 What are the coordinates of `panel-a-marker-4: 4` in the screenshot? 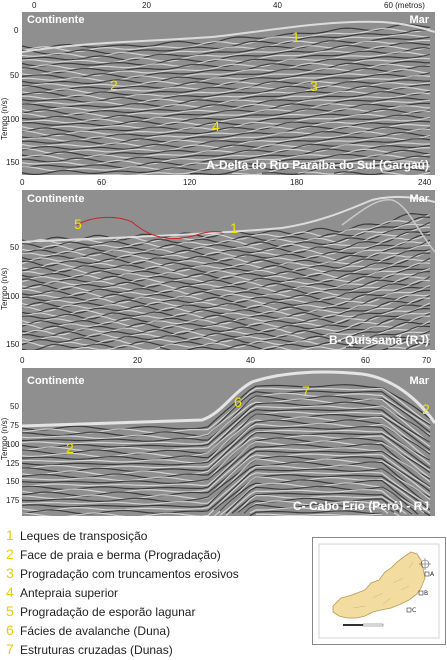 It's located at (216, 126).